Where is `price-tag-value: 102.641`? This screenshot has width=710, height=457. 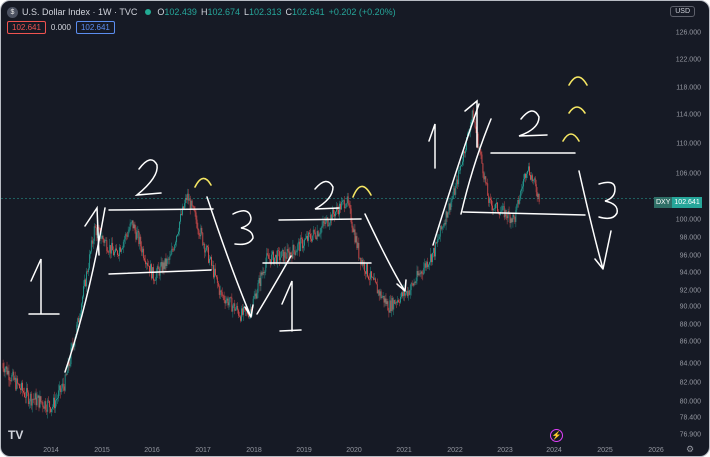
price-tag-value: 102.641 is located at coordinates (687, 202).